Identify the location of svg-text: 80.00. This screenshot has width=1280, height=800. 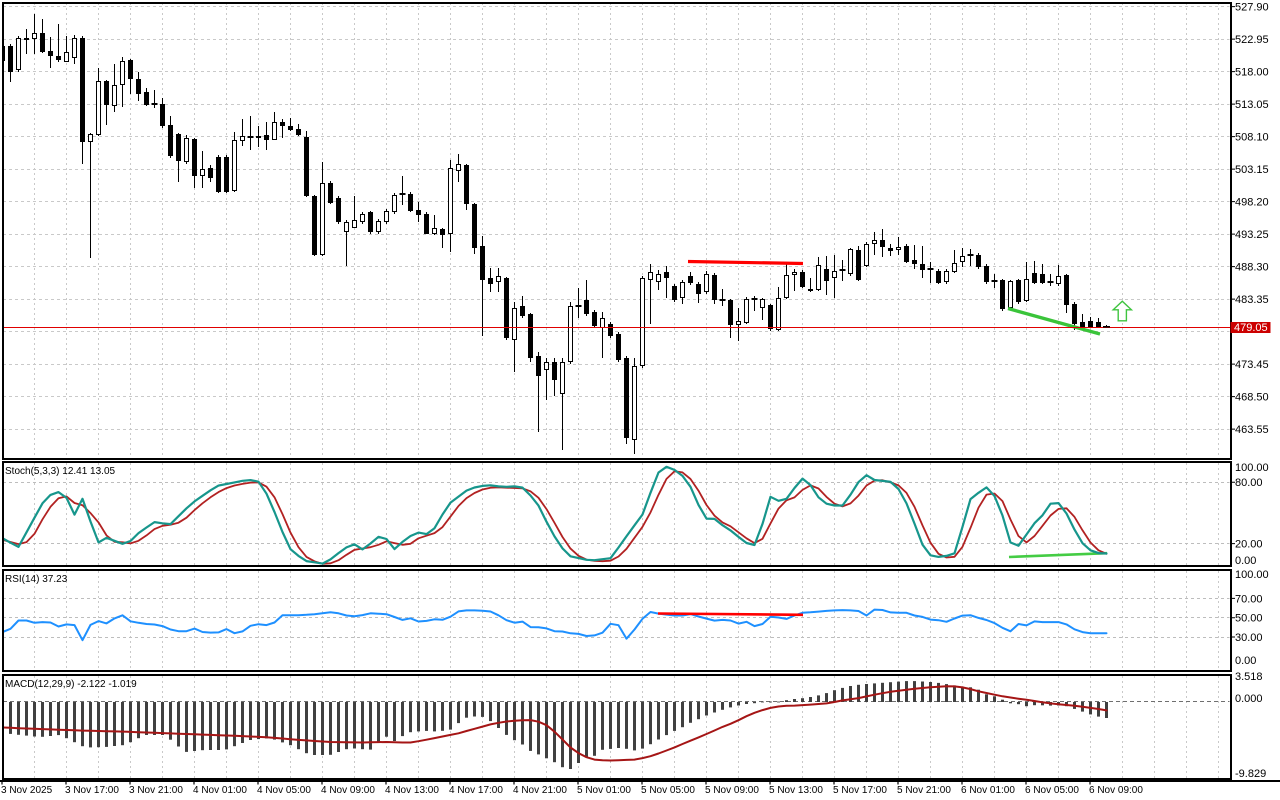
(1249, 483).